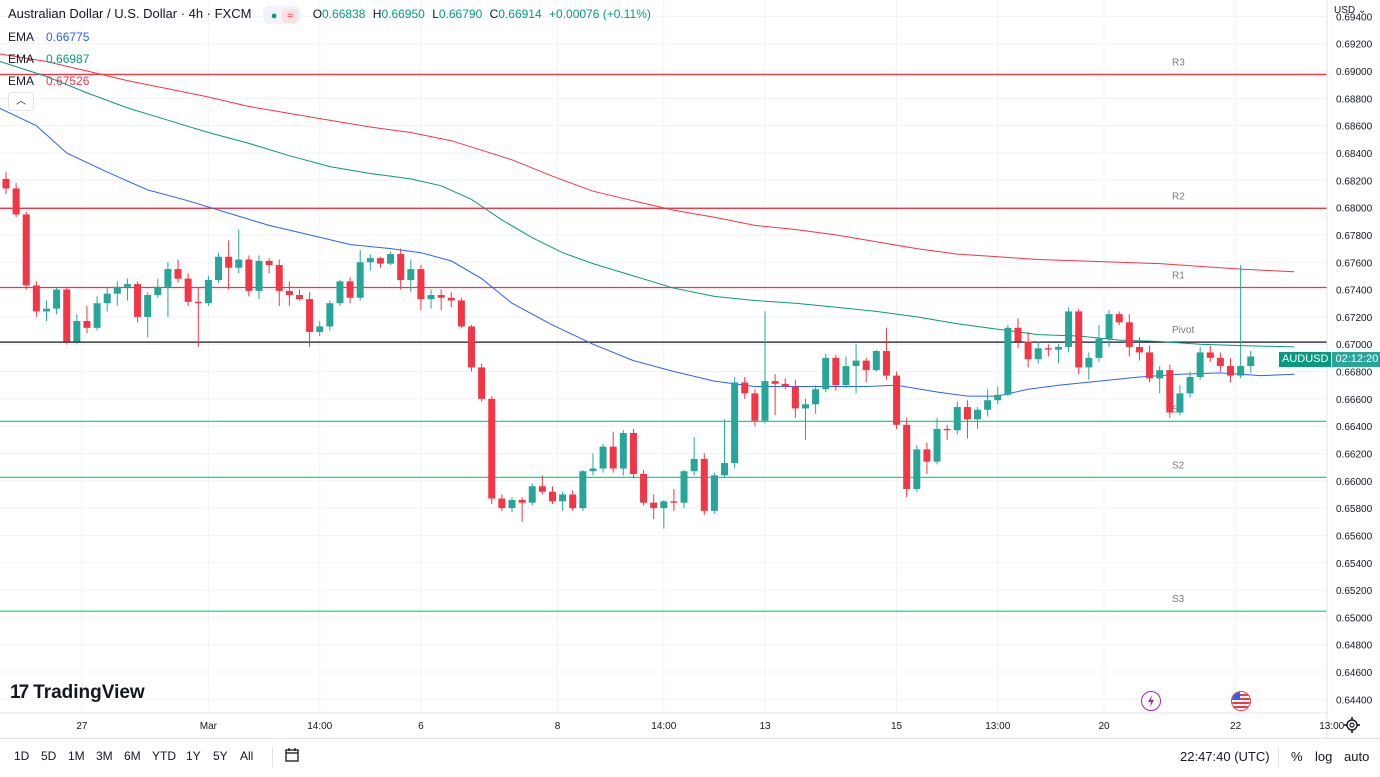 Image resolution: width=1380 pixels, height=777 pixels. I want to click on timeframe-1m: 1M, so click(76, 756).